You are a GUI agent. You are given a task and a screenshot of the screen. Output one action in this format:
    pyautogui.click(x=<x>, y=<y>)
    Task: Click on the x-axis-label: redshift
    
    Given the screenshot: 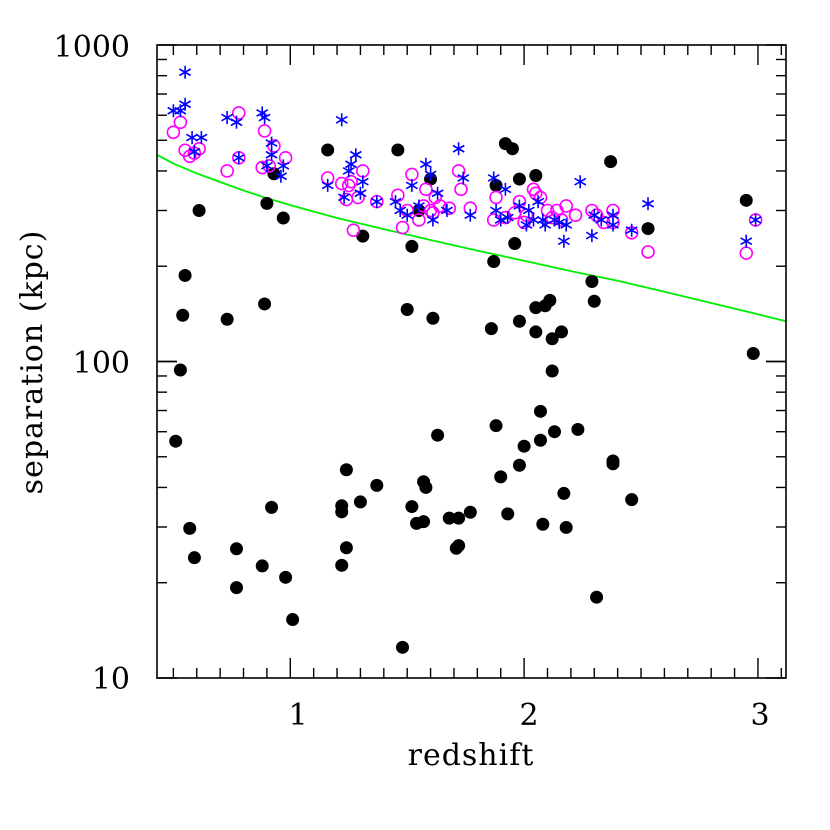 What is the action you would take?
    pyautogui.click(x=471, y=755)
    